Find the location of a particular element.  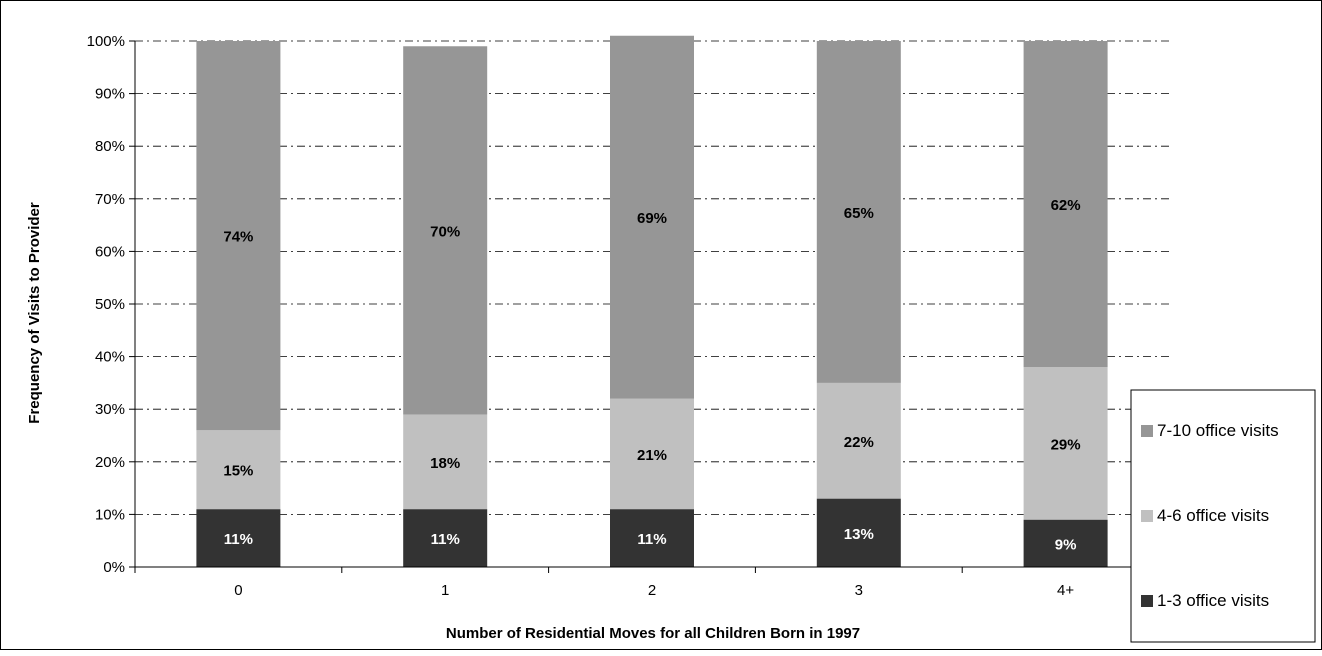

data-label: 70% is located at coordinates (445, 231).